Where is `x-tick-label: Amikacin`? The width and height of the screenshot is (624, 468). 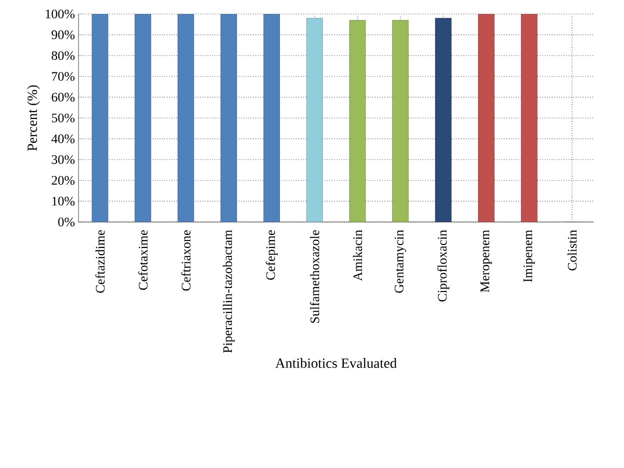 x-tick-label: Amikacin is located at coordinates (357, 255).